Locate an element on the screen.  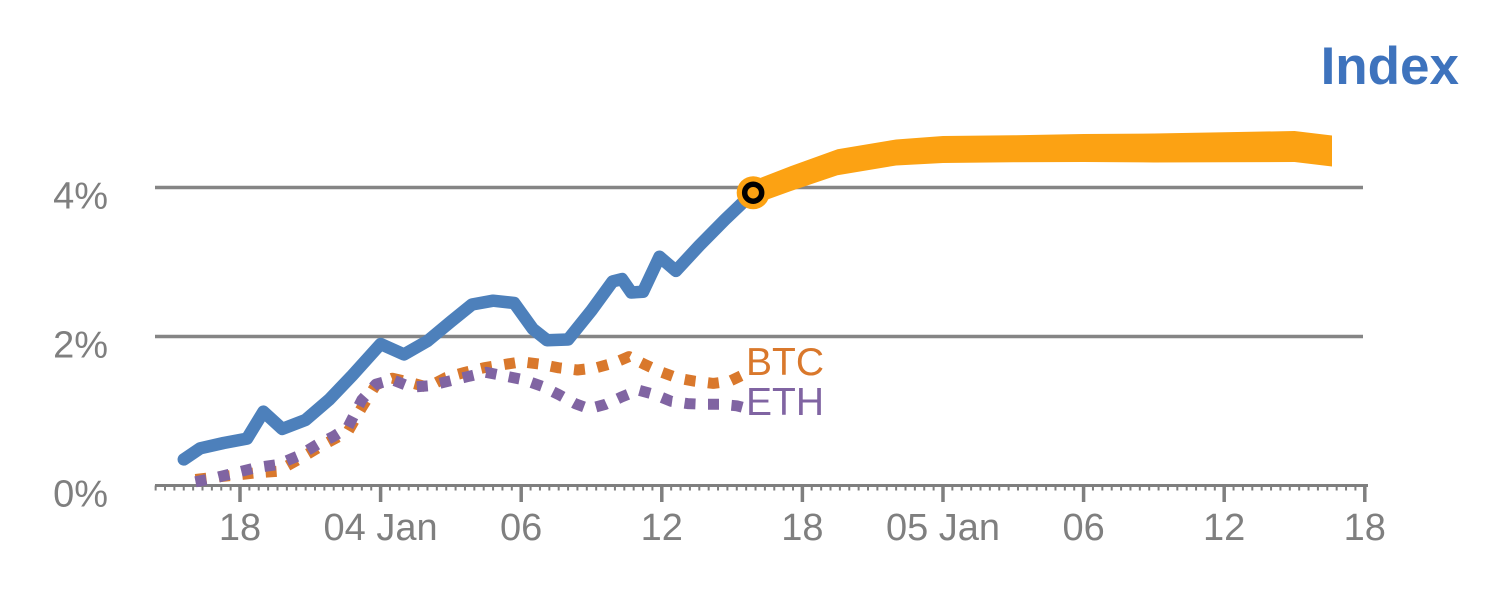
eth-series-label: ETH is located at coordinates (785, 402).